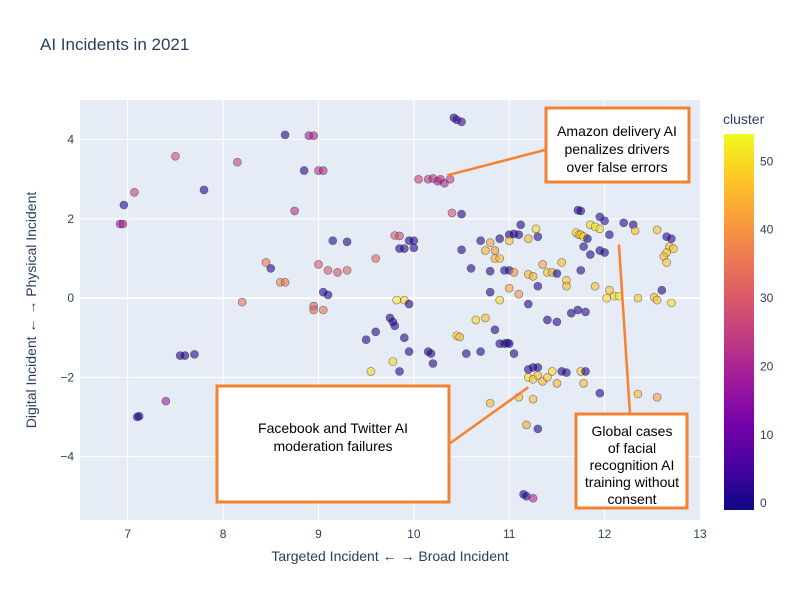 This screenshot has width=800, height=600. I want to click on colorbar-tick-labels: 50 40 30 20 10 0, so click(767, 332).